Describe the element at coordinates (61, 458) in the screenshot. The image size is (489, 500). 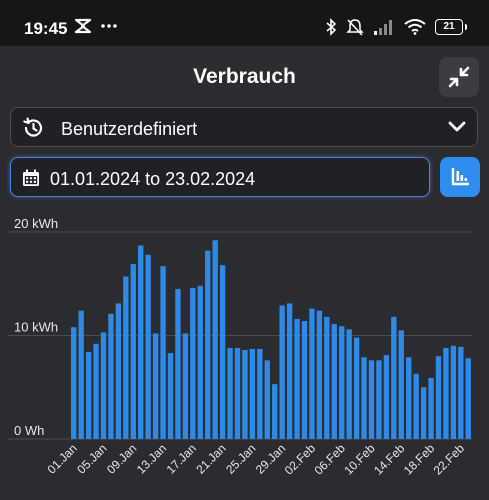
I see `x-tick-label: 01.Jan` at that location.